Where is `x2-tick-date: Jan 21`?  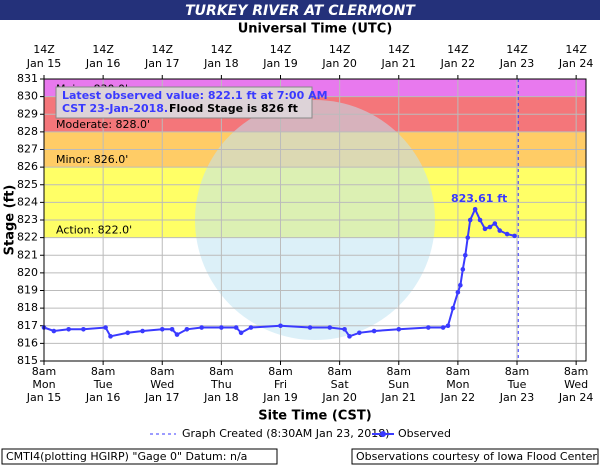
x2-tick-date: Jan 21 is located at coordinates (398, 63).